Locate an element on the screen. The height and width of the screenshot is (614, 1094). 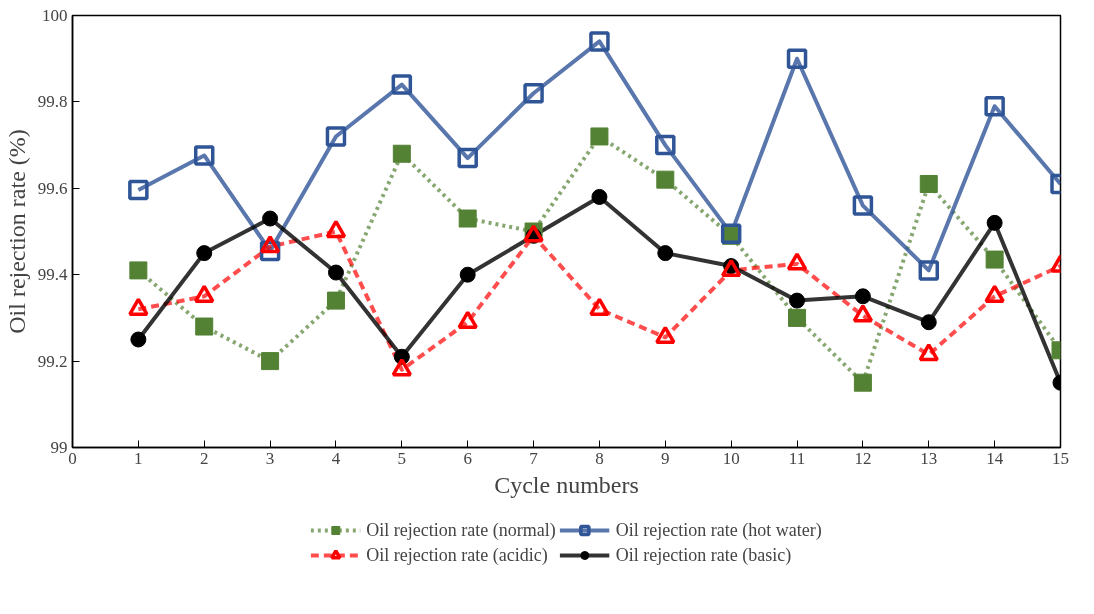
x-tick-label: 6 is located at coordinates (467, 458).